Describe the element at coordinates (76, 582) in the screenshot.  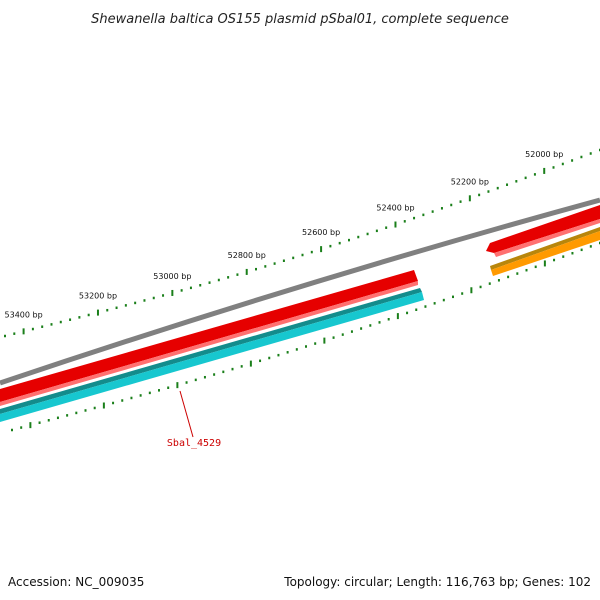
I see `accession-text: Accession: NC_009035` at that location.